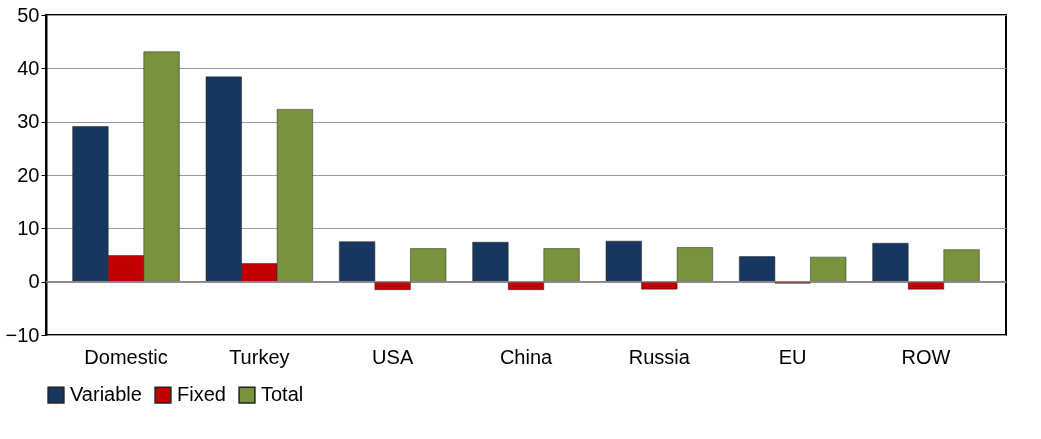  What do you see at coordinates (28, 14) in the screenshot?
I see `y-tick-label: 50` at bounding box center [28, 14].